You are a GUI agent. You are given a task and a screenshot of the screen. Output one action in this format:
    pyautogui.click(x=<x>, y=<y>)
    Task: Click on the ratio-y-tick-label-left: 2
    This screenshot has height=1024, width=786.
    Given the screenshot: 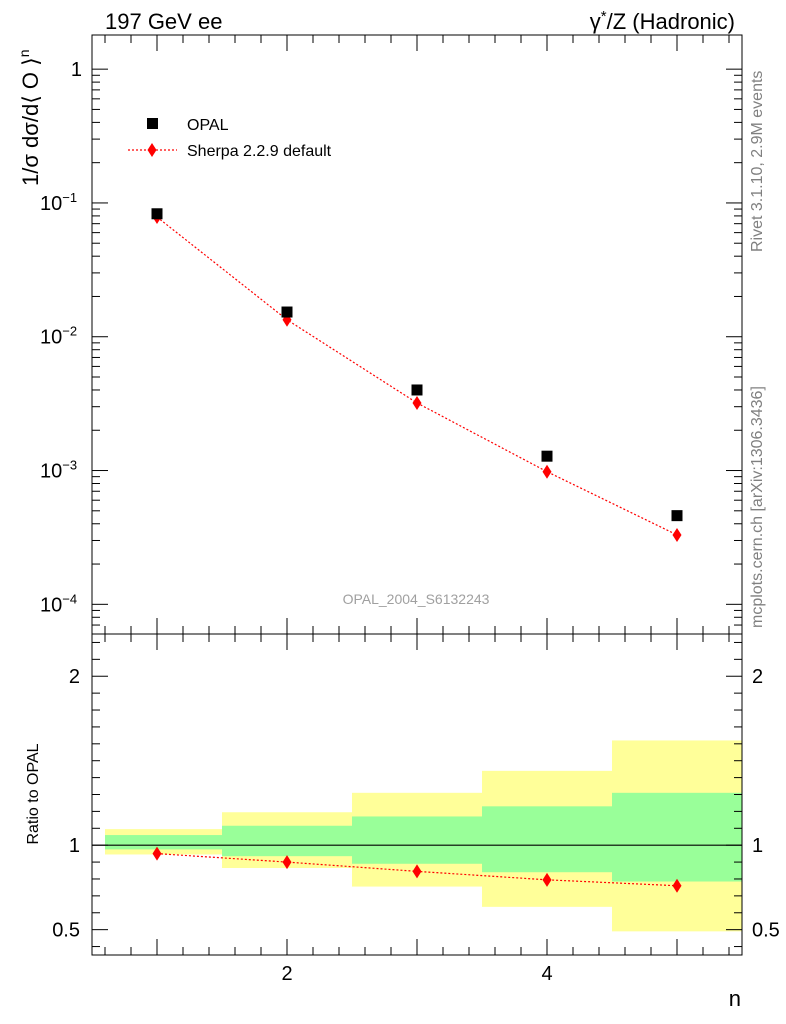 What is the action you would take?
    pyautogui.click(x=74, y=677)
    